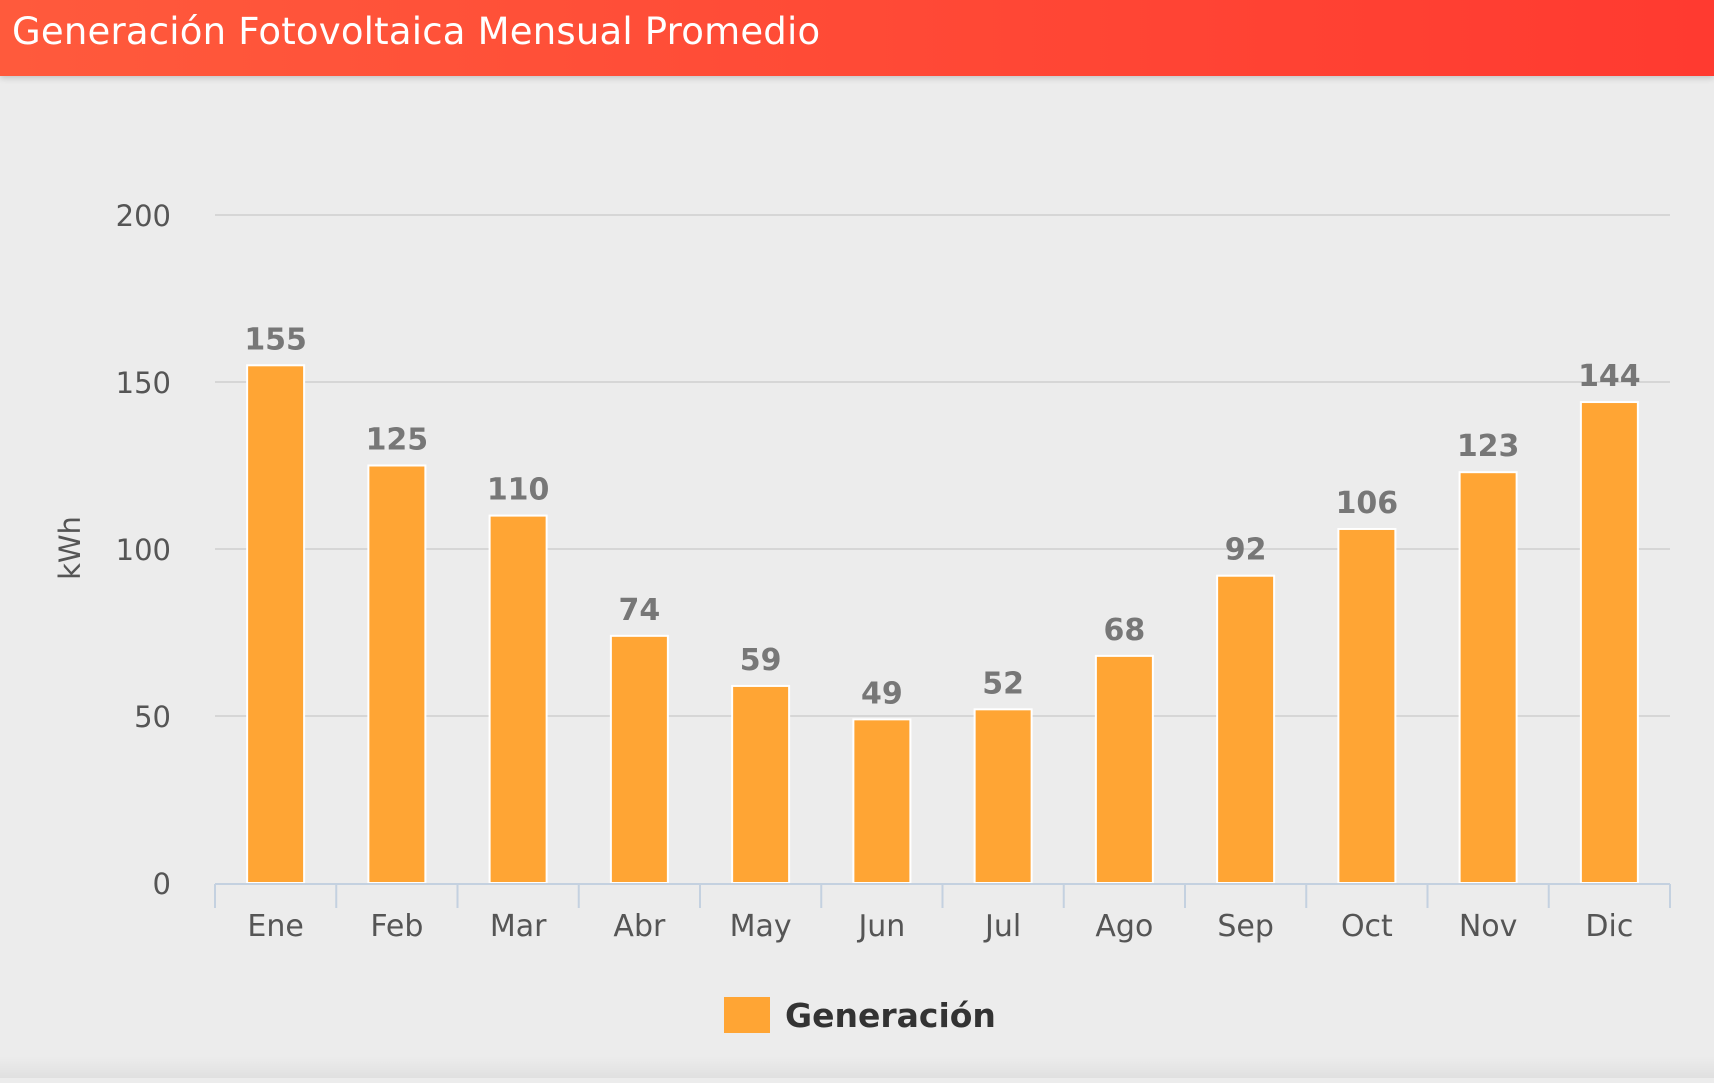 This screenshot has width=1714, height=1083. What do you see at coordinates (857, 1067) in the screenshot?
I see `bottom-shadow` at bounding box center [857, 1067].